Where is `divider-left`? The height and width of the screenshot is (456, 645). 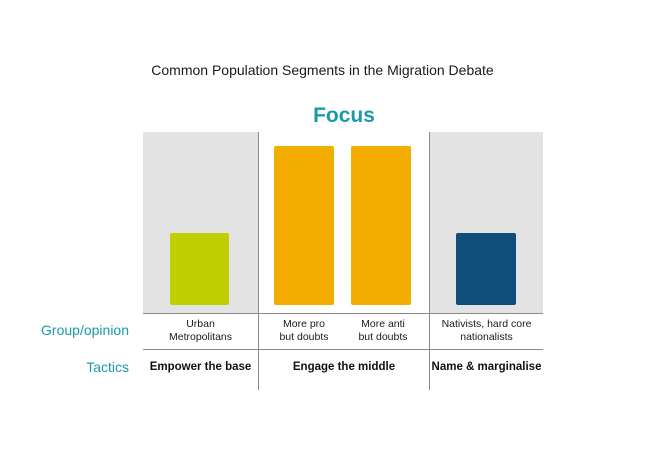
divider-left is located at coordinates (258, 261).